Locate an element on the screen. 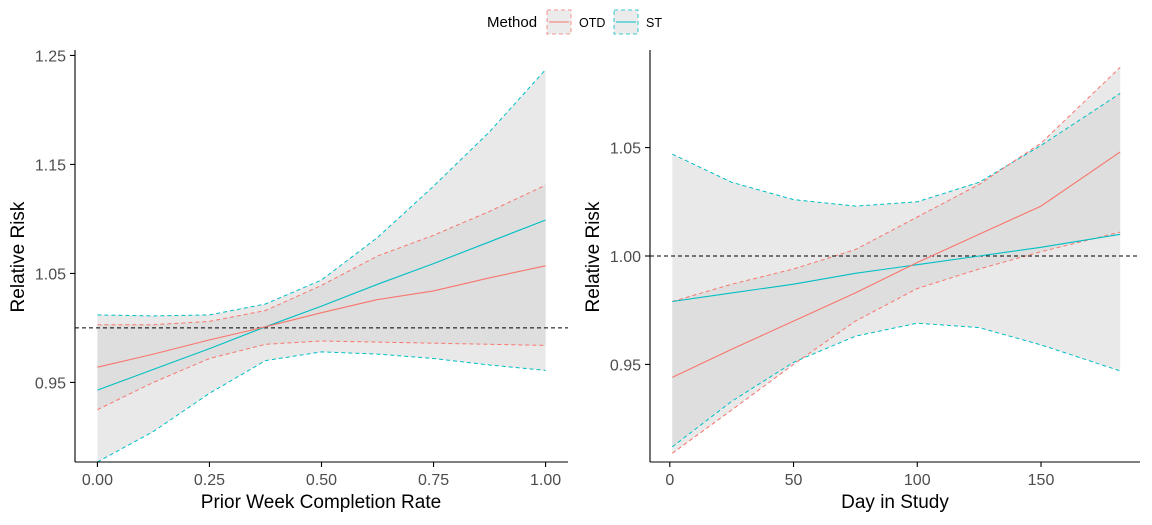 Image resolution: width=1152 pixels, height=525 pixels. panel-right-x-tick-label: 50 is located at coordinates (794, 480).